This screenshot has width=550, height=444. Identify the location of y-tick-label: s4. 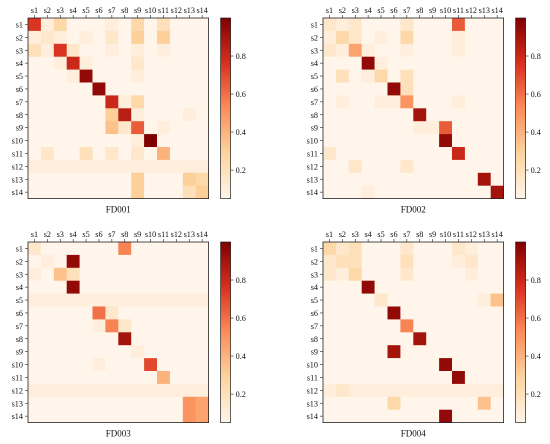
(314, 287).